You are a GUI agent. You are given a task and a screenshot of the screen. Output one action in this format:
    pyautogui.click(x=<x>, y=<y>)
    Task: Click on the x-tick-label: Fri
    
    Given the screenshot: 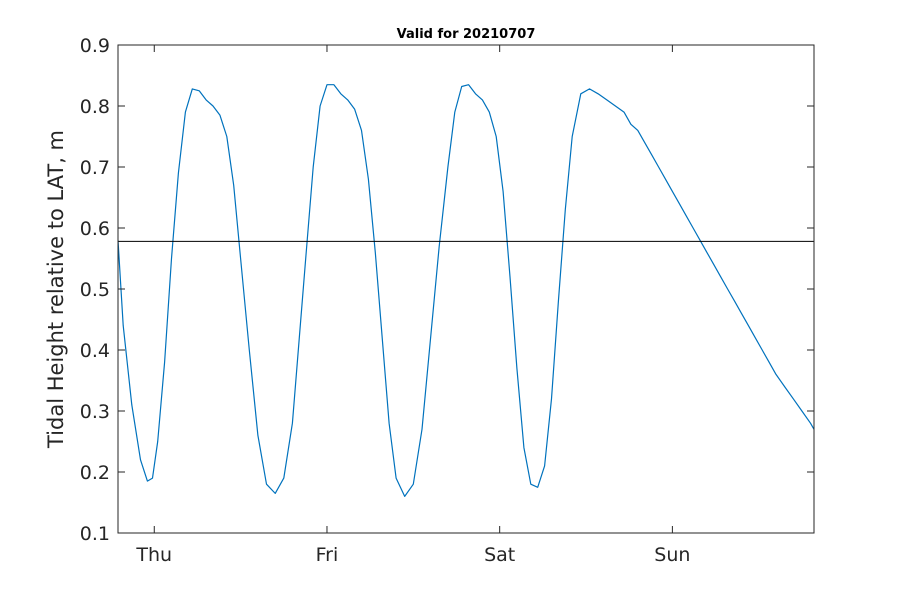 What is the action you would take?
    pyautogui.click(x=327, y=555)
    